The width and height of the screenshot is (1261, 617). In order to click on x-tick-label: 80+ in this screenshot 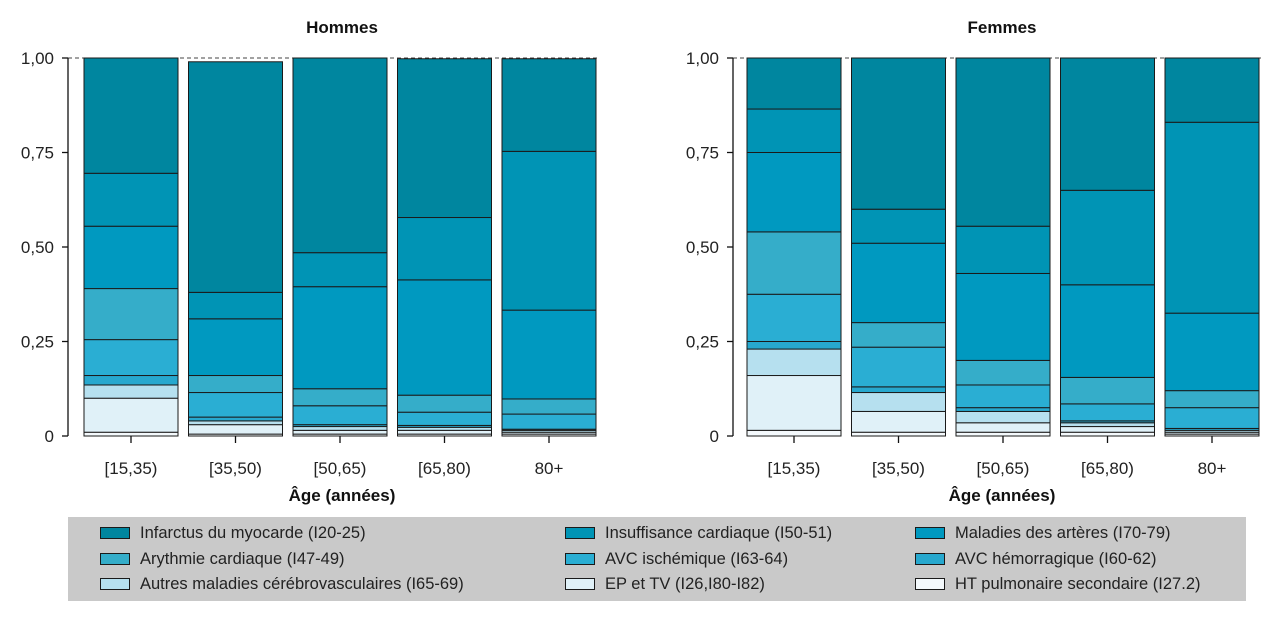, I will do `click(549, 468)`.